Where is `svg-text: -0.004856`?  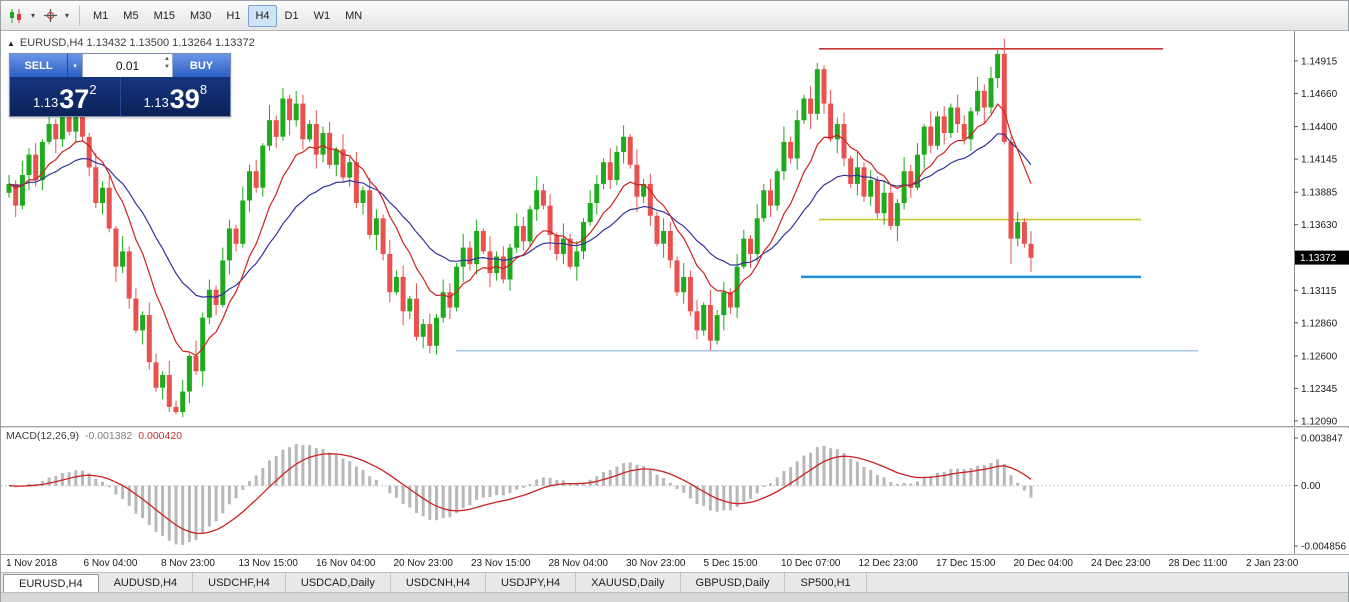 svg-text: -0.004856 is located at coordinates (1323, 547).